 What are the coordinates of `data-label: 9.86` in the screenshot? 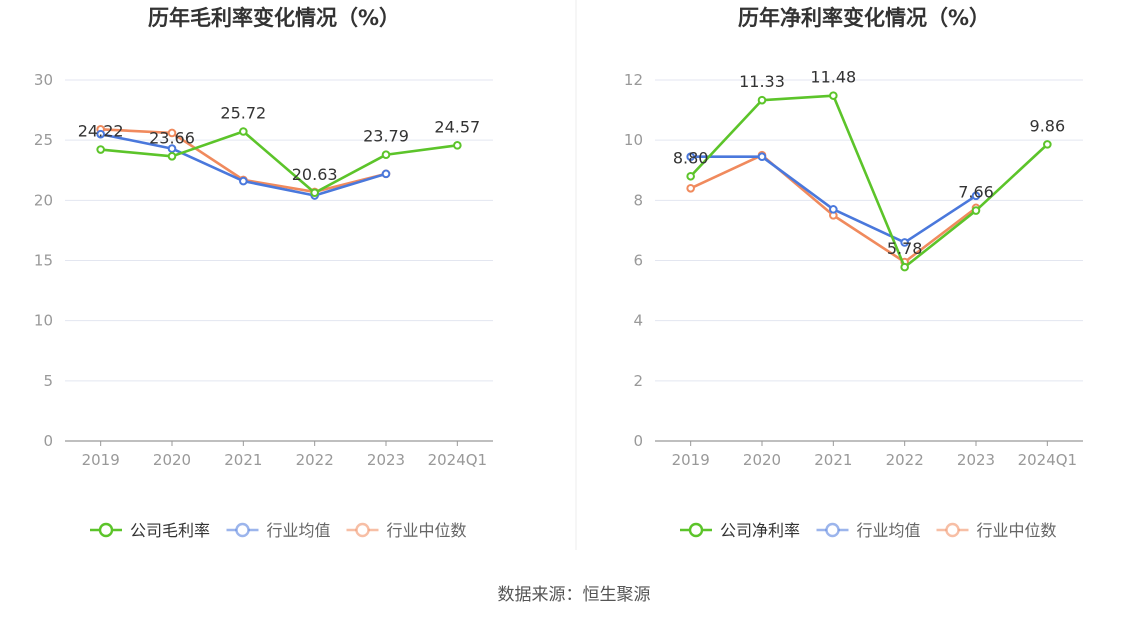 It's located at (1048, 125).